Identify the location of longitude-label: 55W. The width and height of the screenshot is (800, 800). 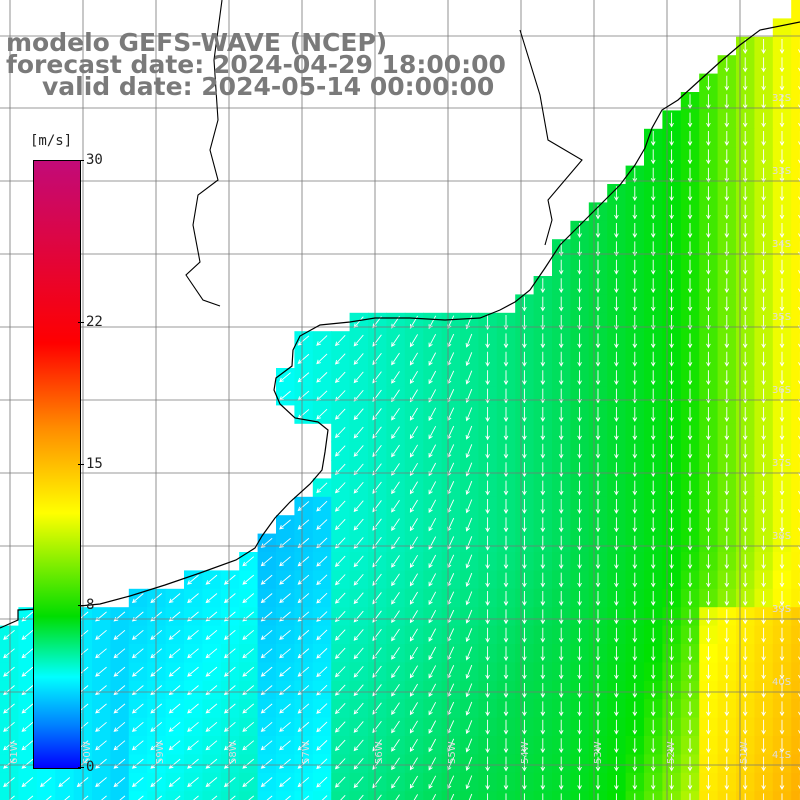
(452, 752).